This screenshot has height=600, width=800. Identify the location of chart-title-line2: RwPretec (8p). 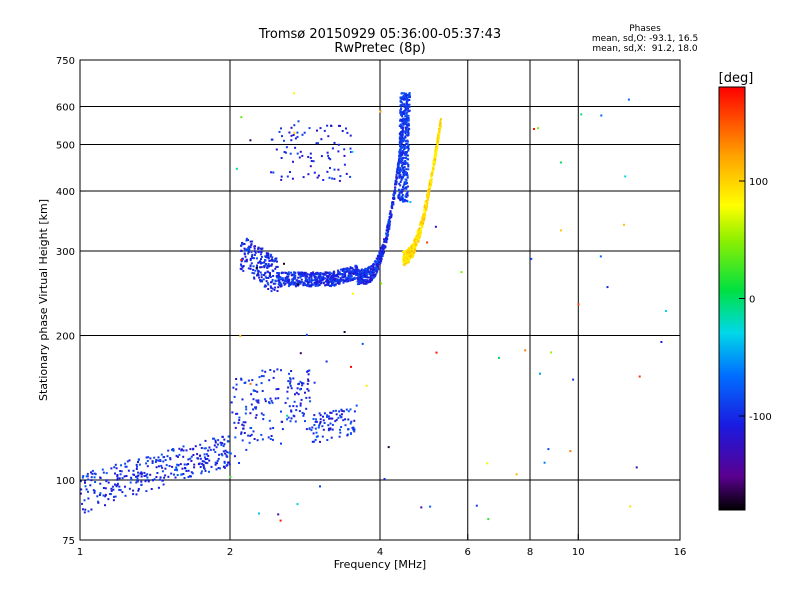
(380, 48).